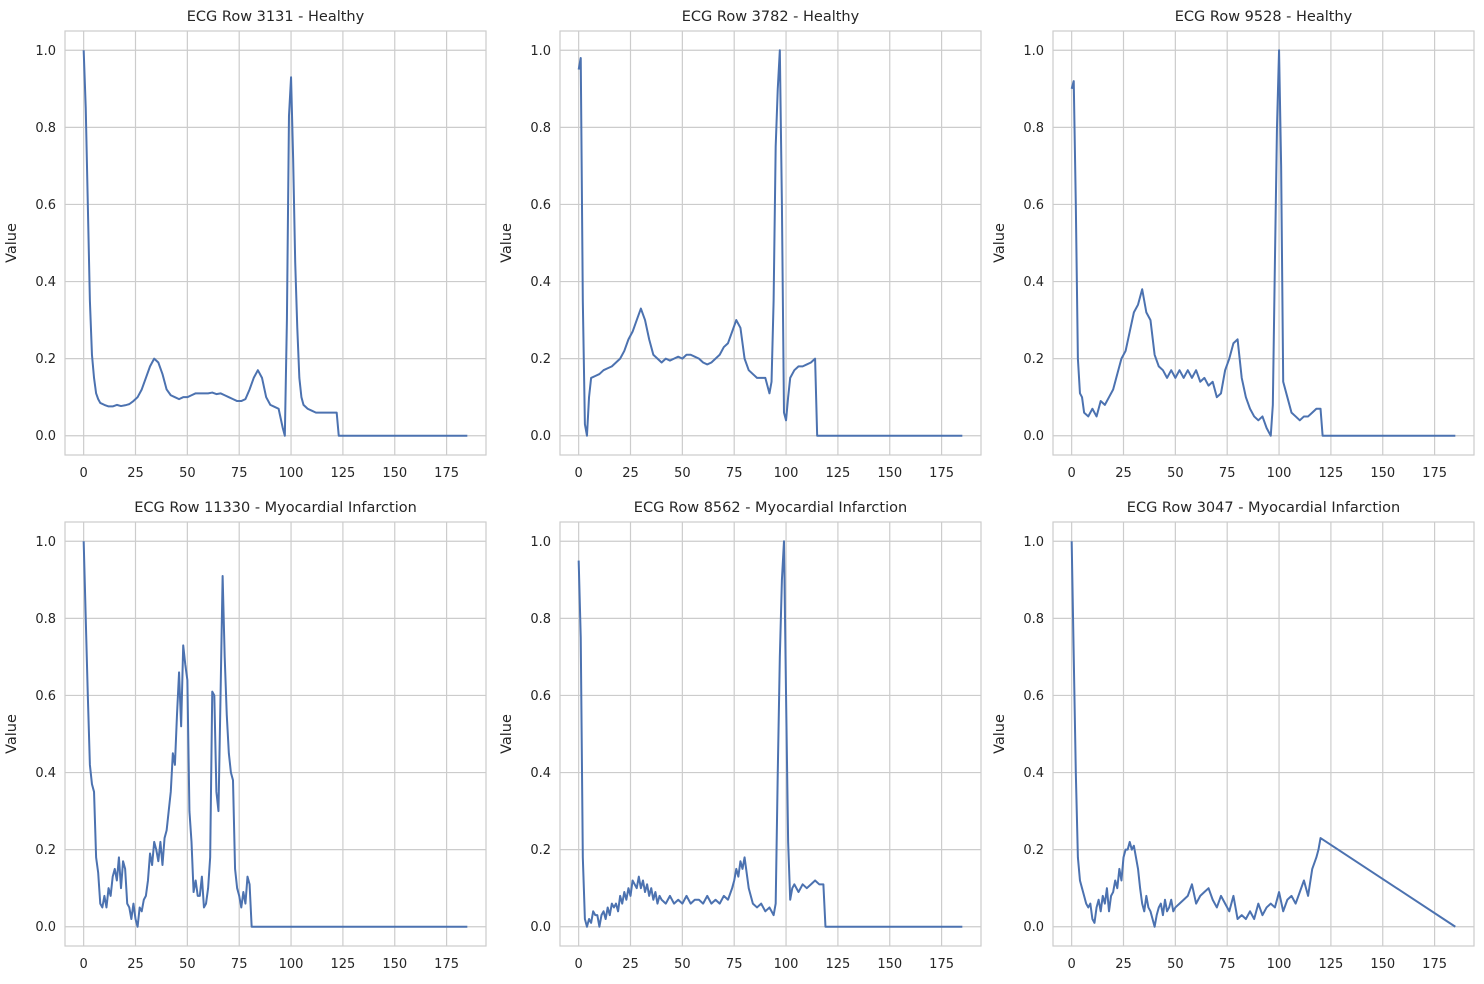 Image resolution: width=1484 pixels, height=984 pixels. Describe the element at coordinates (275, 508) in the screenshot. I see `subplot-title: ECG Row 11330 - Myocardial Infarction` at that location.